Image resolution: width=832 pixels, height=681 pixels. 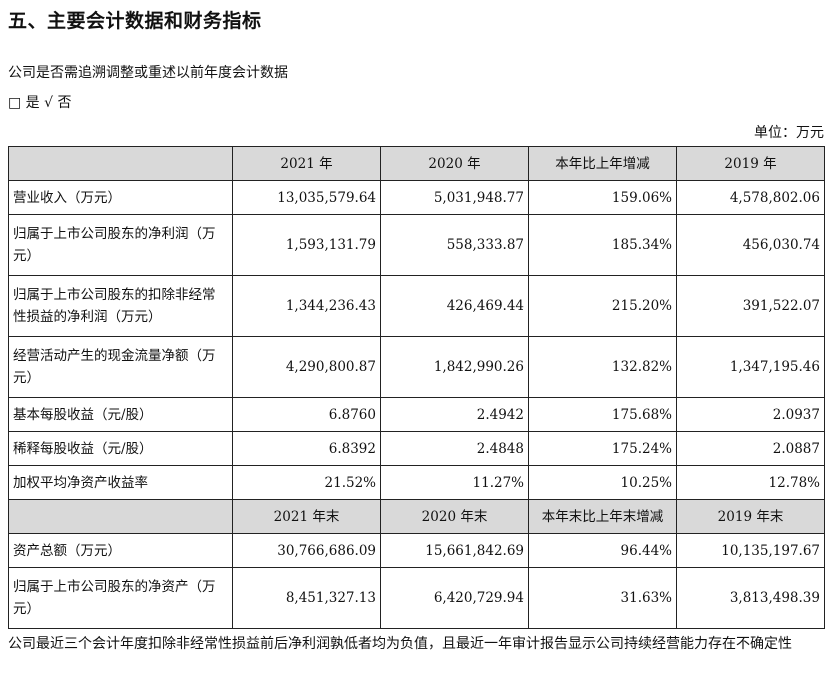 What do you see at coordinates (454, 550) in the screenshot?
I see `value-cell: 15,661,842.69` at bounding box center [454, 550].